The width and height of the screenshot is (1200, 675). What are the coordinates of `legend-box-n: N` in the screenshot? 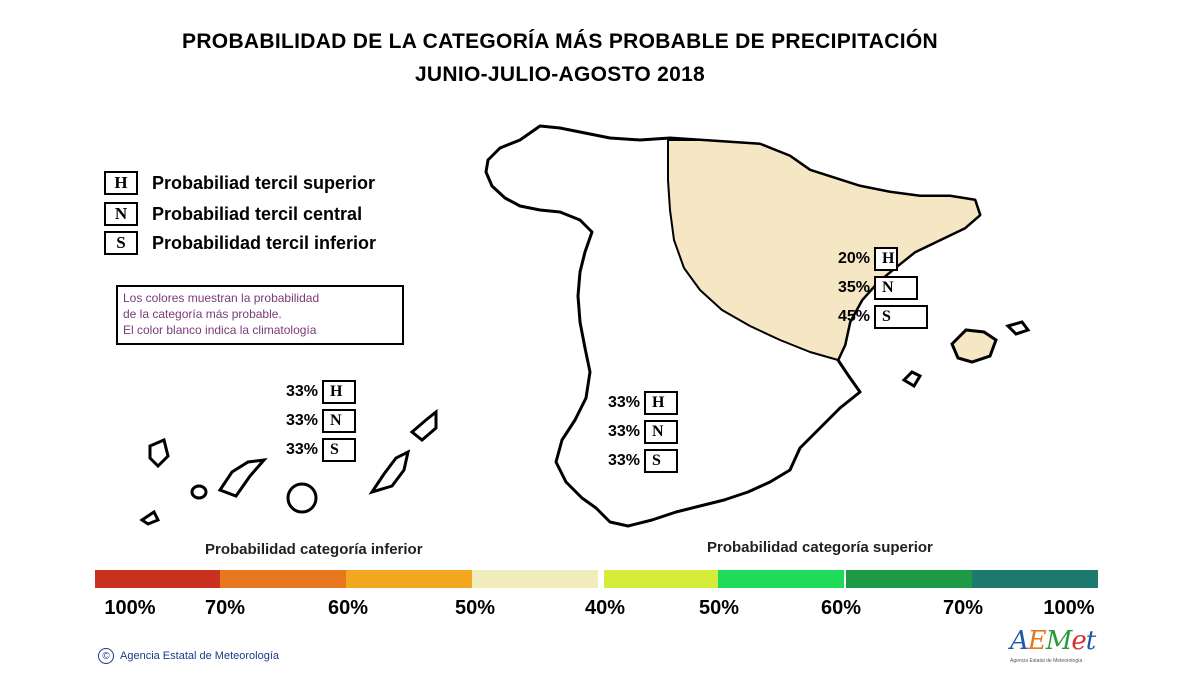 It's located at (121, 214).